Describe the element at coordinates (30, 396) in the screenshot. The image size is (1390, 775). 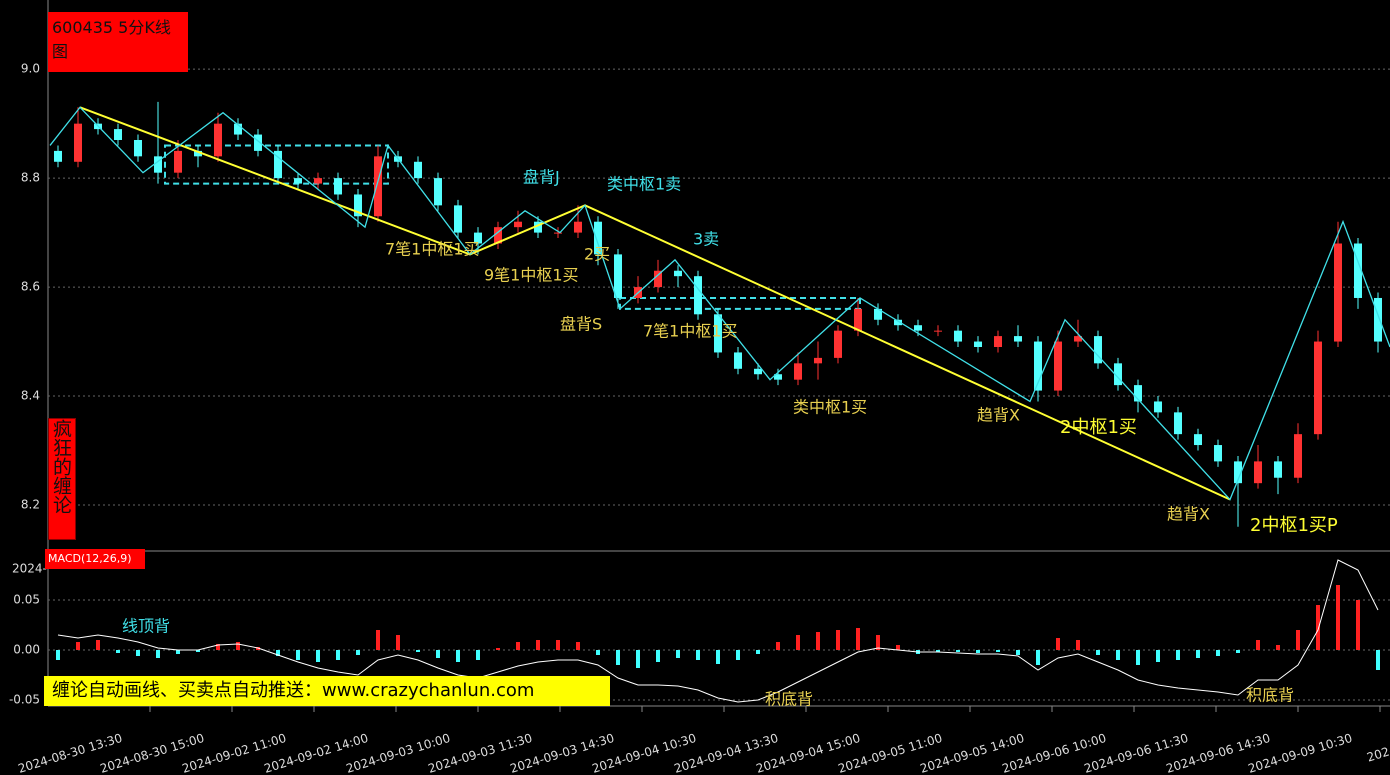
I see `y-tick-label: 8.4` at that location.